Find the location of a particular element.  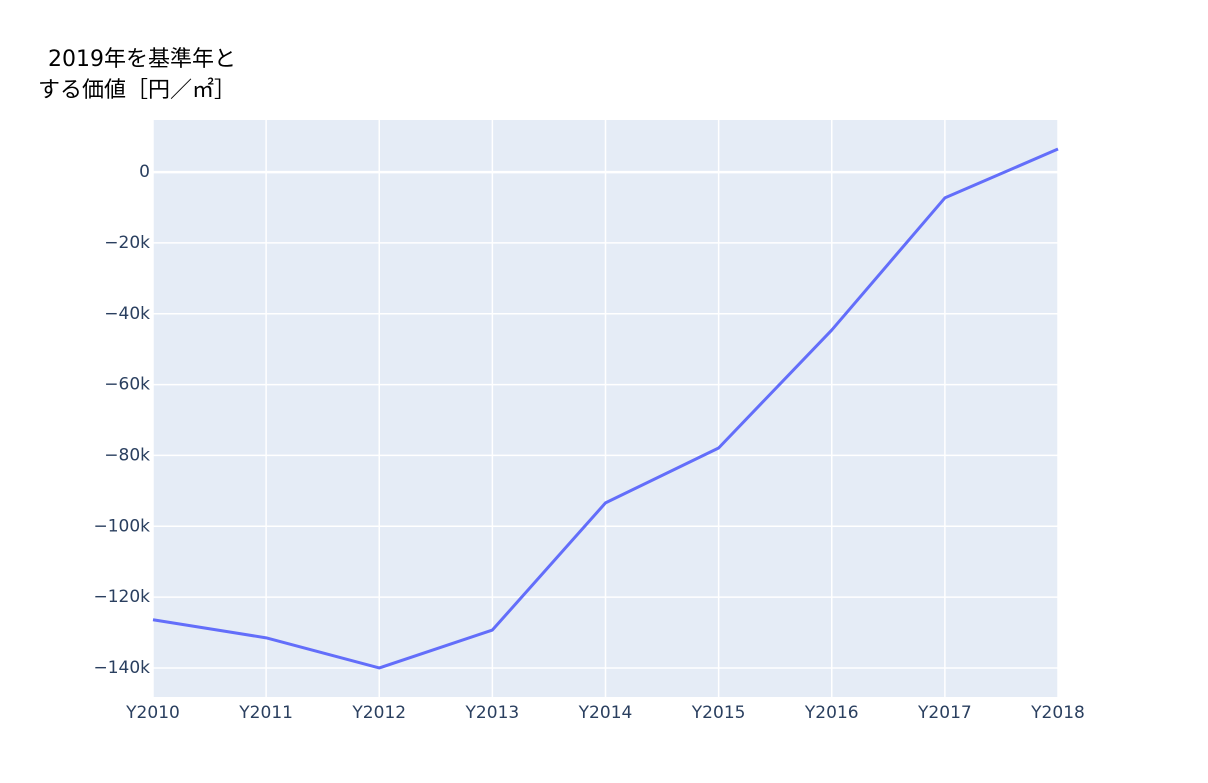

y-tick-label: 0 is located at coordinates (144, 172).